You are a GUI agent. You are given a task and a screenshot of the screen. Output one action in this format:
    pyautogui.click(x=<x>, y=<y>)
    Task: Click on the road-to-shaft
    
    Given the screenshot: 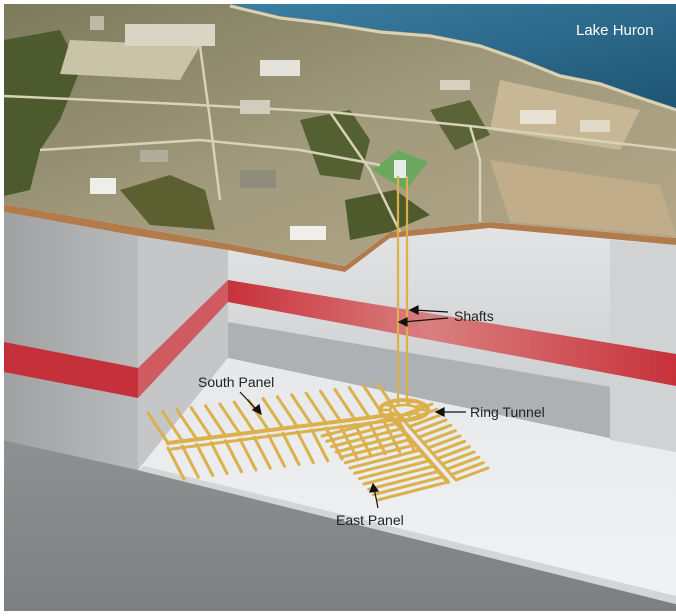 What is the action you would take?
    pyautogui.click(x=365, y=172)
    